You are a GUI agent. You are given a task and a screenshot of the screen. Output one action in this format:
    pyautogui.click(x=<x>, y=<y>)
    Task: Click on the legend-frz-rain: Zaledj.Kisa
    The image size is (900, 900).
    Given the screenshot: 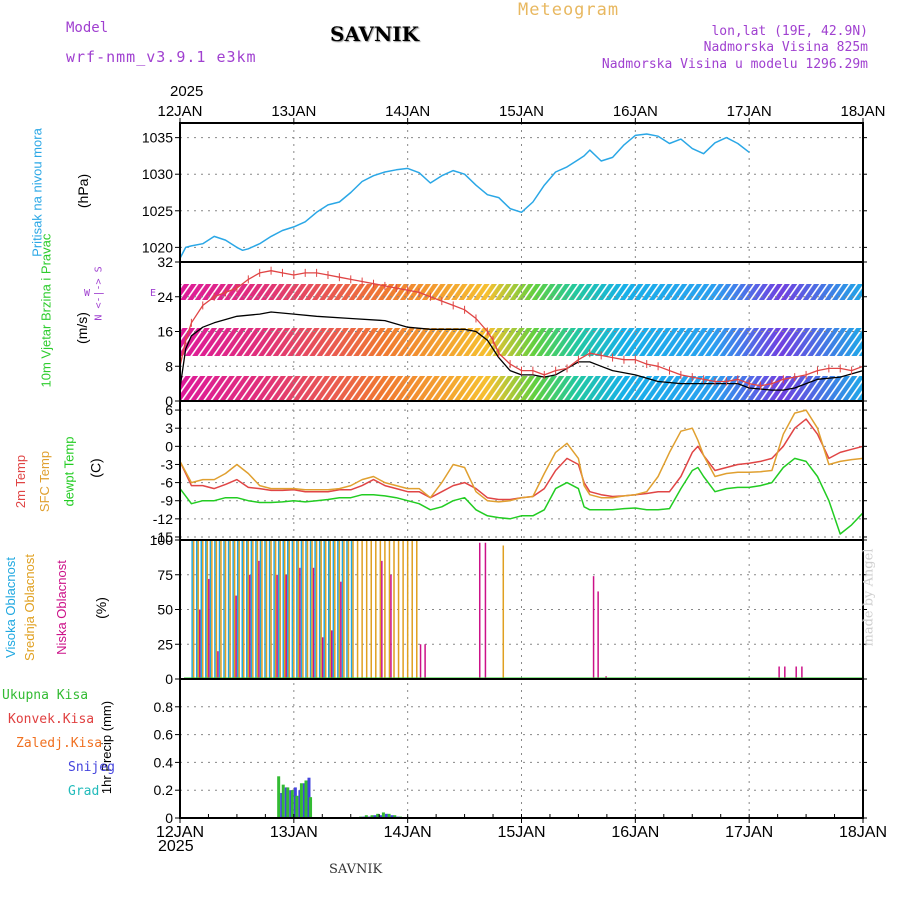 What is the action you would take?
    pyautogui.click(x=59, y=743)
    